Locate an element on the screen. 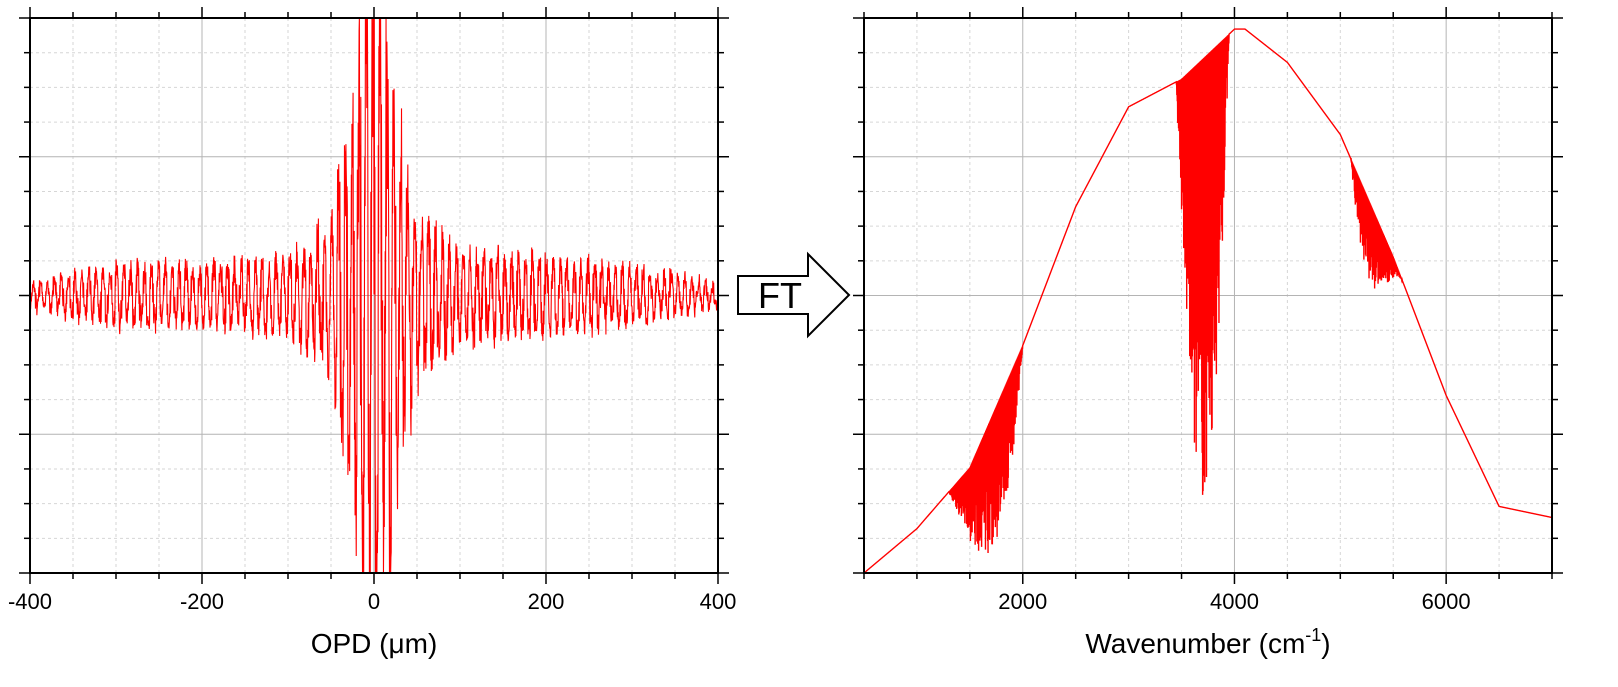 The width and height of the screenshot is (1618, 687). ft-arrow-label: FT is located at coordinates (780, 295).